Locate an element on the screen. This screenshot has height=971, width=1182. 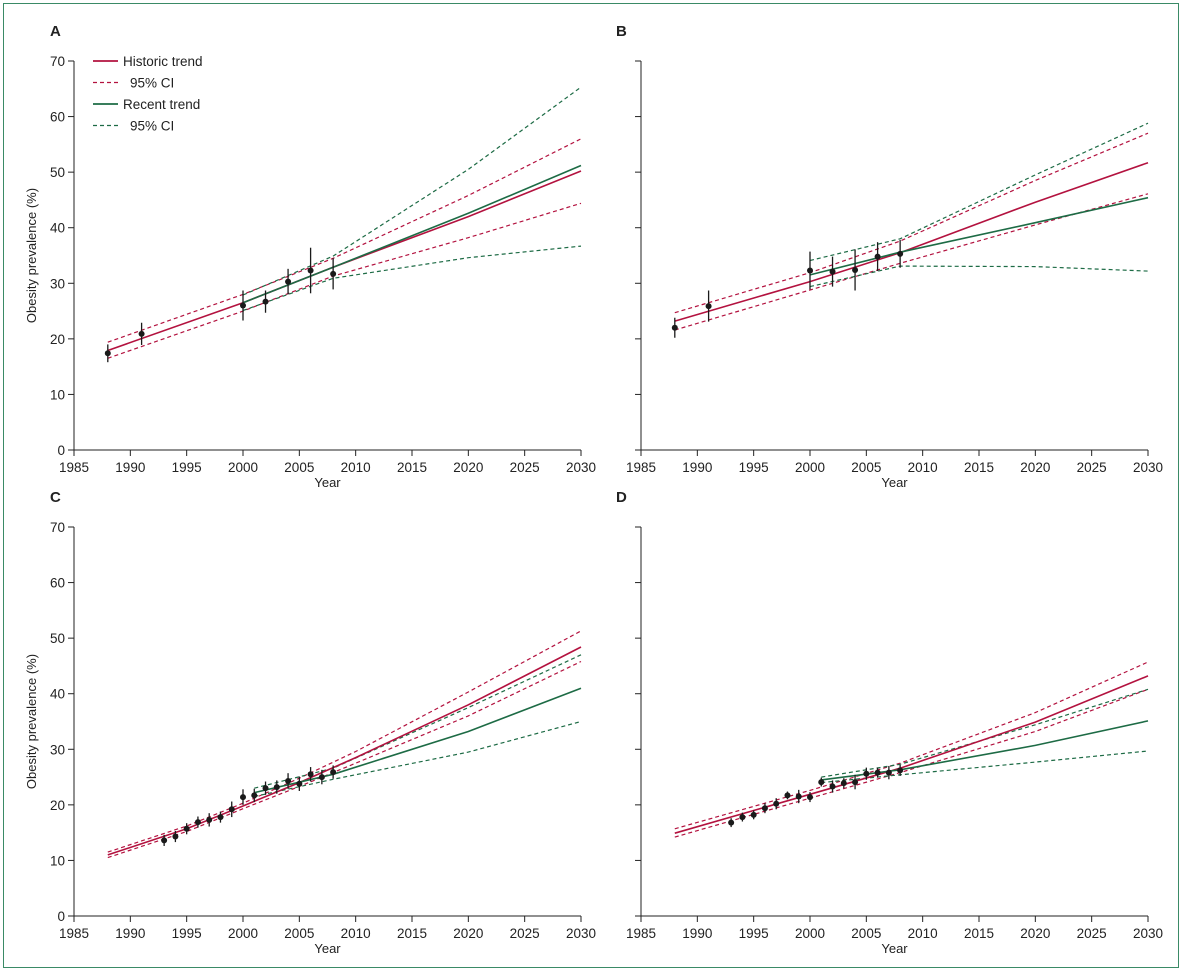
y-tick-label: 0 is located at coordinates (61, 450).